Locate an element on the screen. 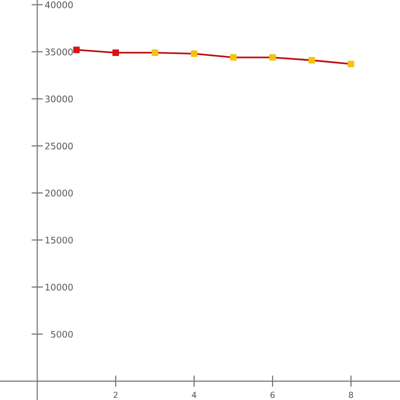 The width and height of the screenshot is (400, 400). y-tick-label: 35000 is located at coordinates (59, 52).